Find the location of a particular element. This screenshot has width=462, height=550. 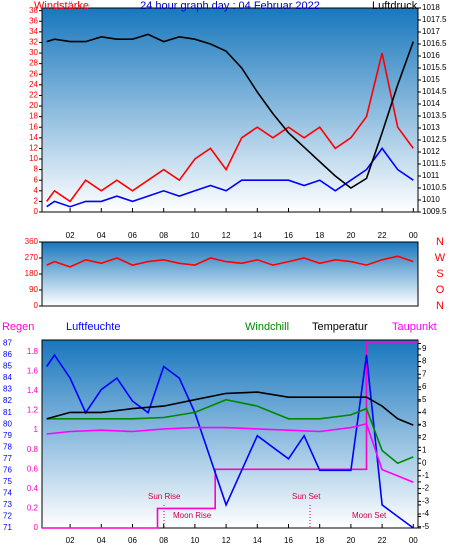

y-tick-label: 78 is located at coordinates (7, 446).